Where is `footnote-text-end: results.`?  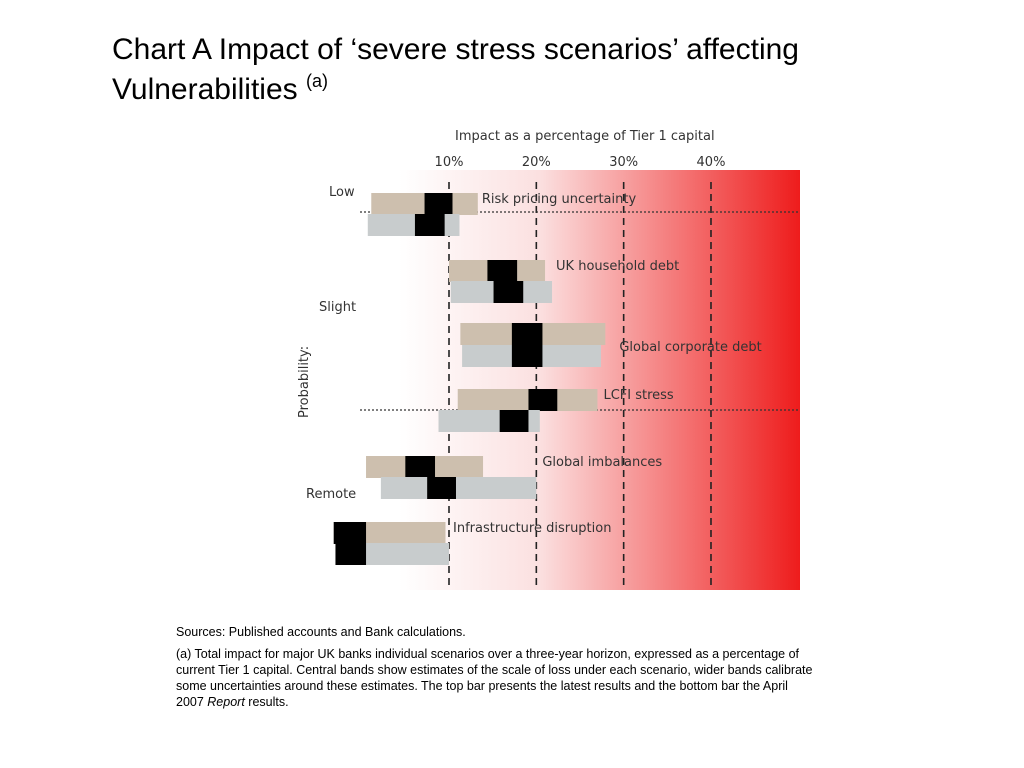 footnote-text-end: results. is located at coordinates (266, 702).